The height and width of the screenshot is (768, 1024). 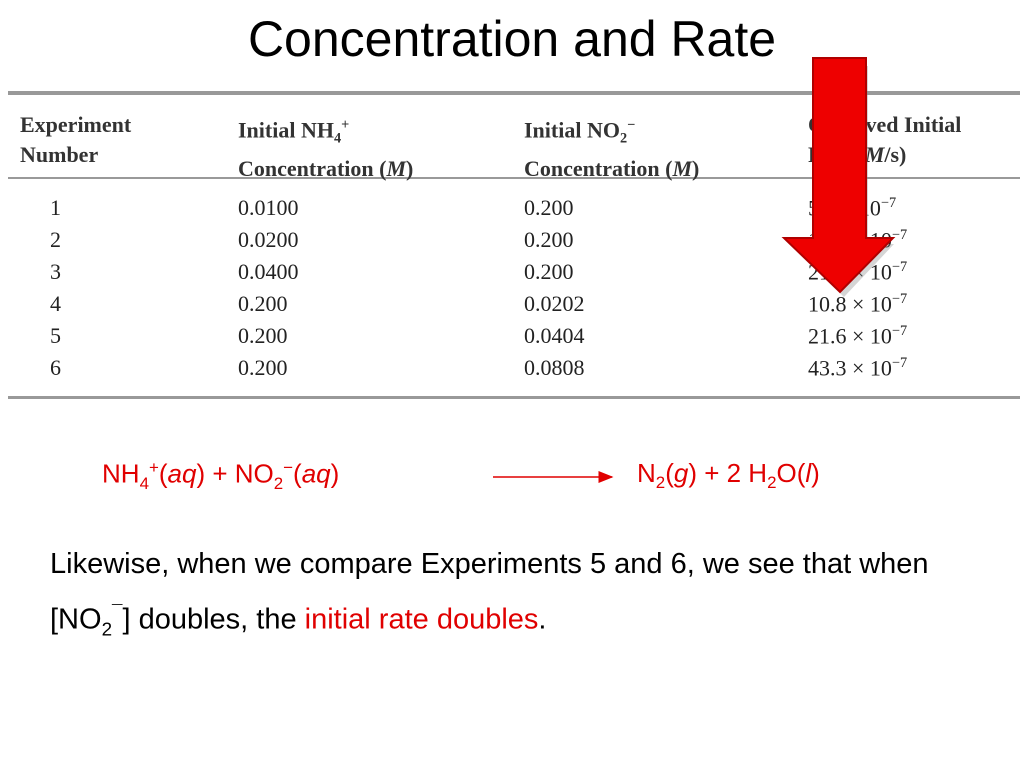 I want to click on table-cell: 3, so click(x=55, y=272).